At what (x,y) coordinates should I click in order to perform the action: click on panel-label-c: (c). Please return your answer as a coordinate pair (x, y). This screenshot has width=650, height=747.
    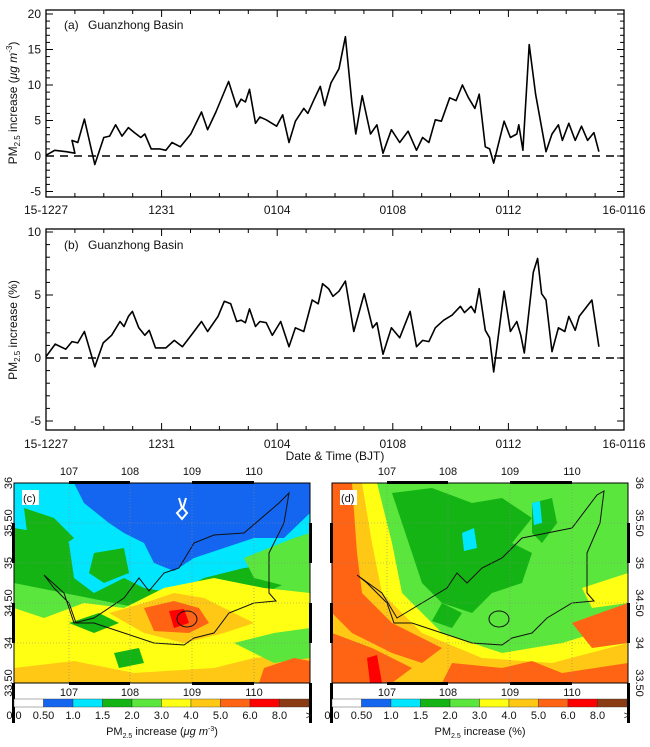
    Looking at the image, I should click on (29, 499).